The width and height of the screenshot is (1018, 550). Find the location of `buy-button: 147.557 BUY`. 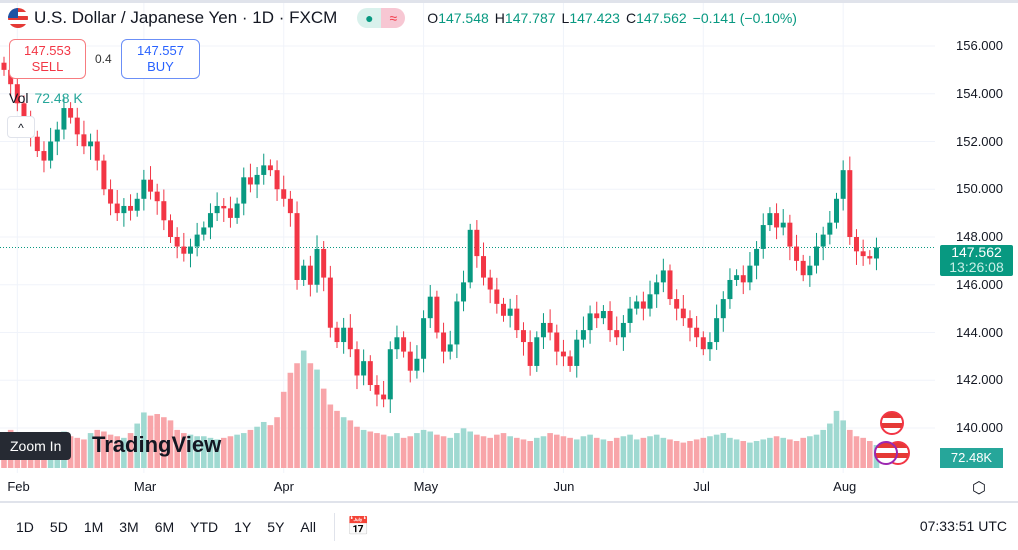

buy-button: 147.557 BUY is located at coordinates (160, 59).